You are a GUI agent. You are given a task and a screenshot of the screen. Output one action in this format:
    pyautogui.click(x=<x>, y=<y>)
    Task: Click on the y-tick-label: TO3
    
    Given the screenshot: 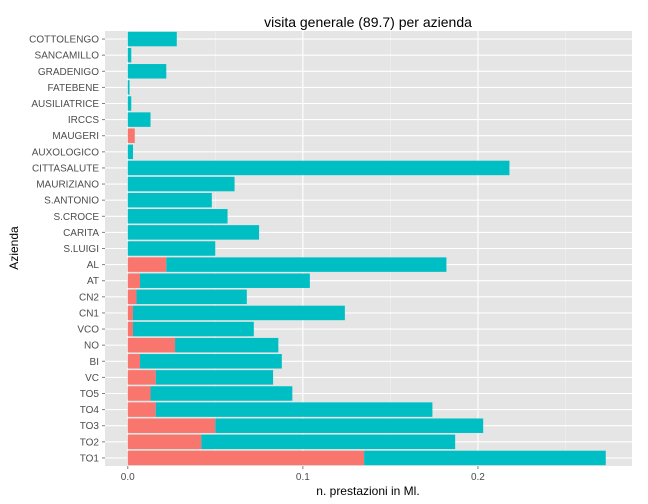 What is the action you would take?
    pyautogui.click(x=90, y=426)
    